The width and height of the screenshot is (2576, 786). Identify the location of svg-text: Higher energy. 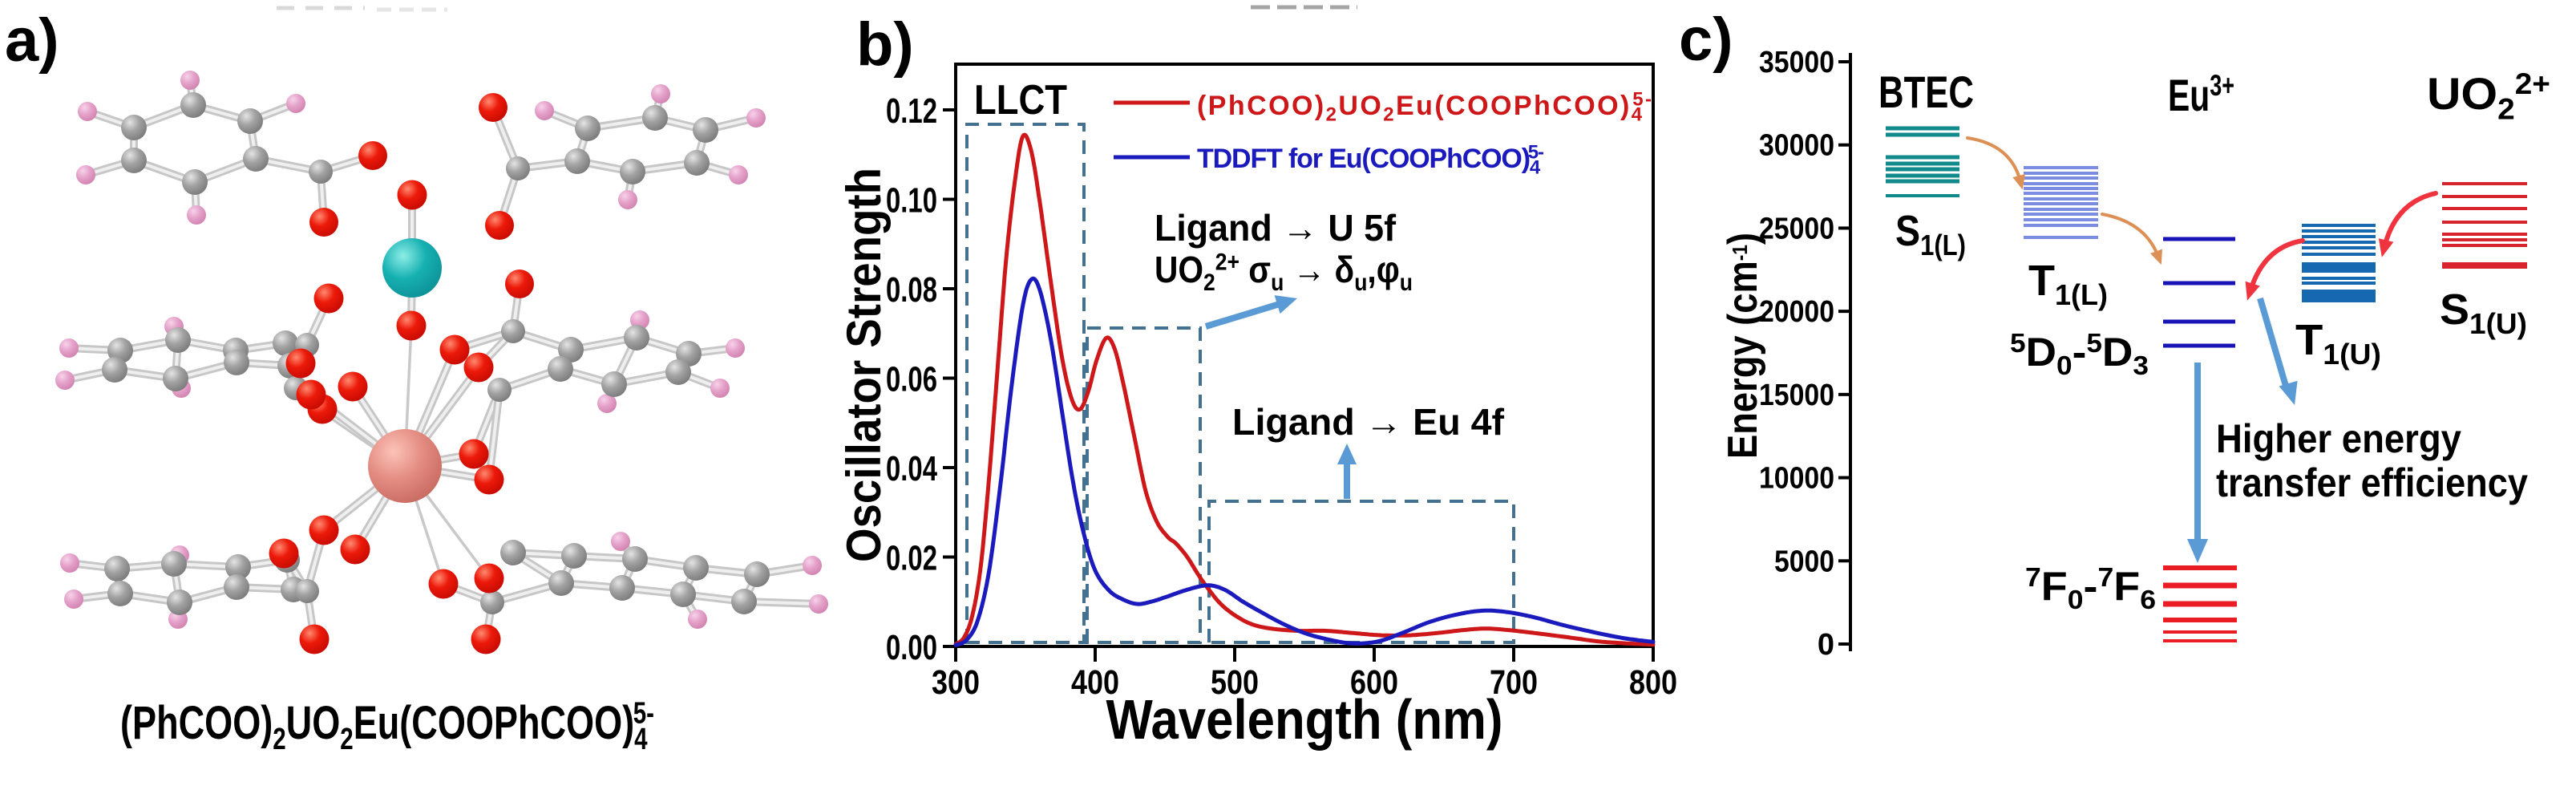
(2338, 438).